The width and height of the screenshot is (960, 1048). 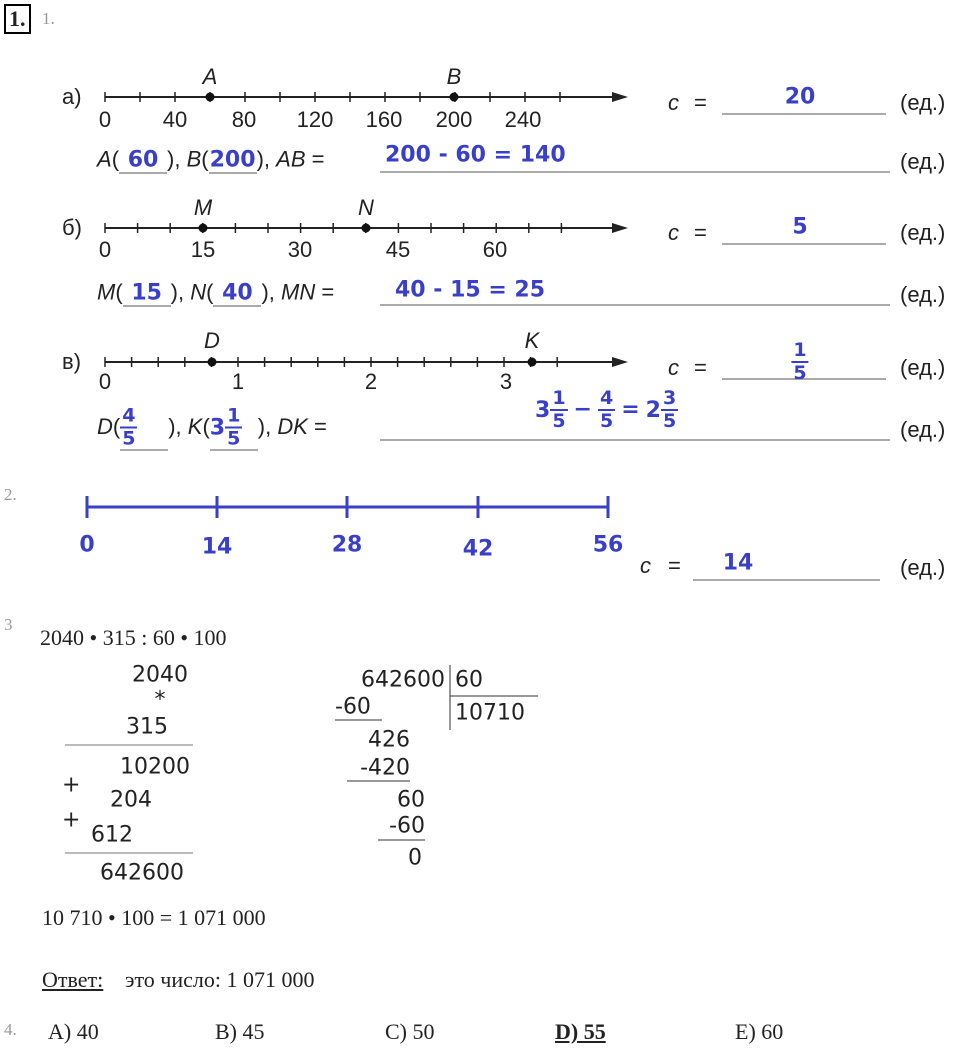 I want to click on task-number: 4., so click(x=10, y=1029).